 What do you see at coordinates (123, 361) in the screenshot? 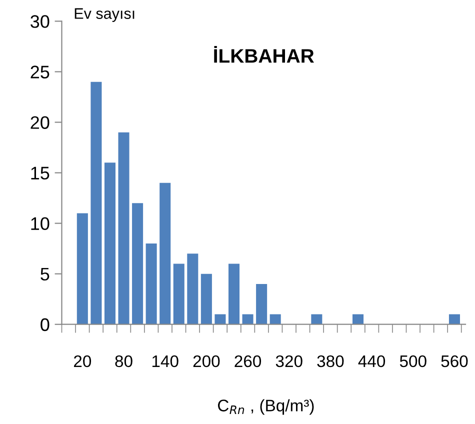
I see `x-tick-label: 80` at bounding box center [123, 361].